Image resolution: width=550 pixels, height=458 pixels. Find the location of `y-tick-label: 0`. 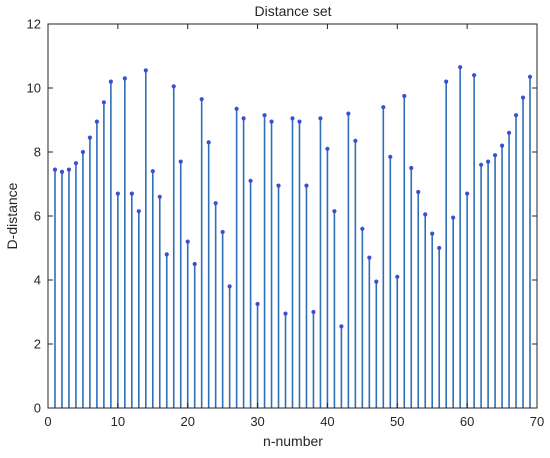

y-tick-label: 0 is located at coordinates (37, 408).